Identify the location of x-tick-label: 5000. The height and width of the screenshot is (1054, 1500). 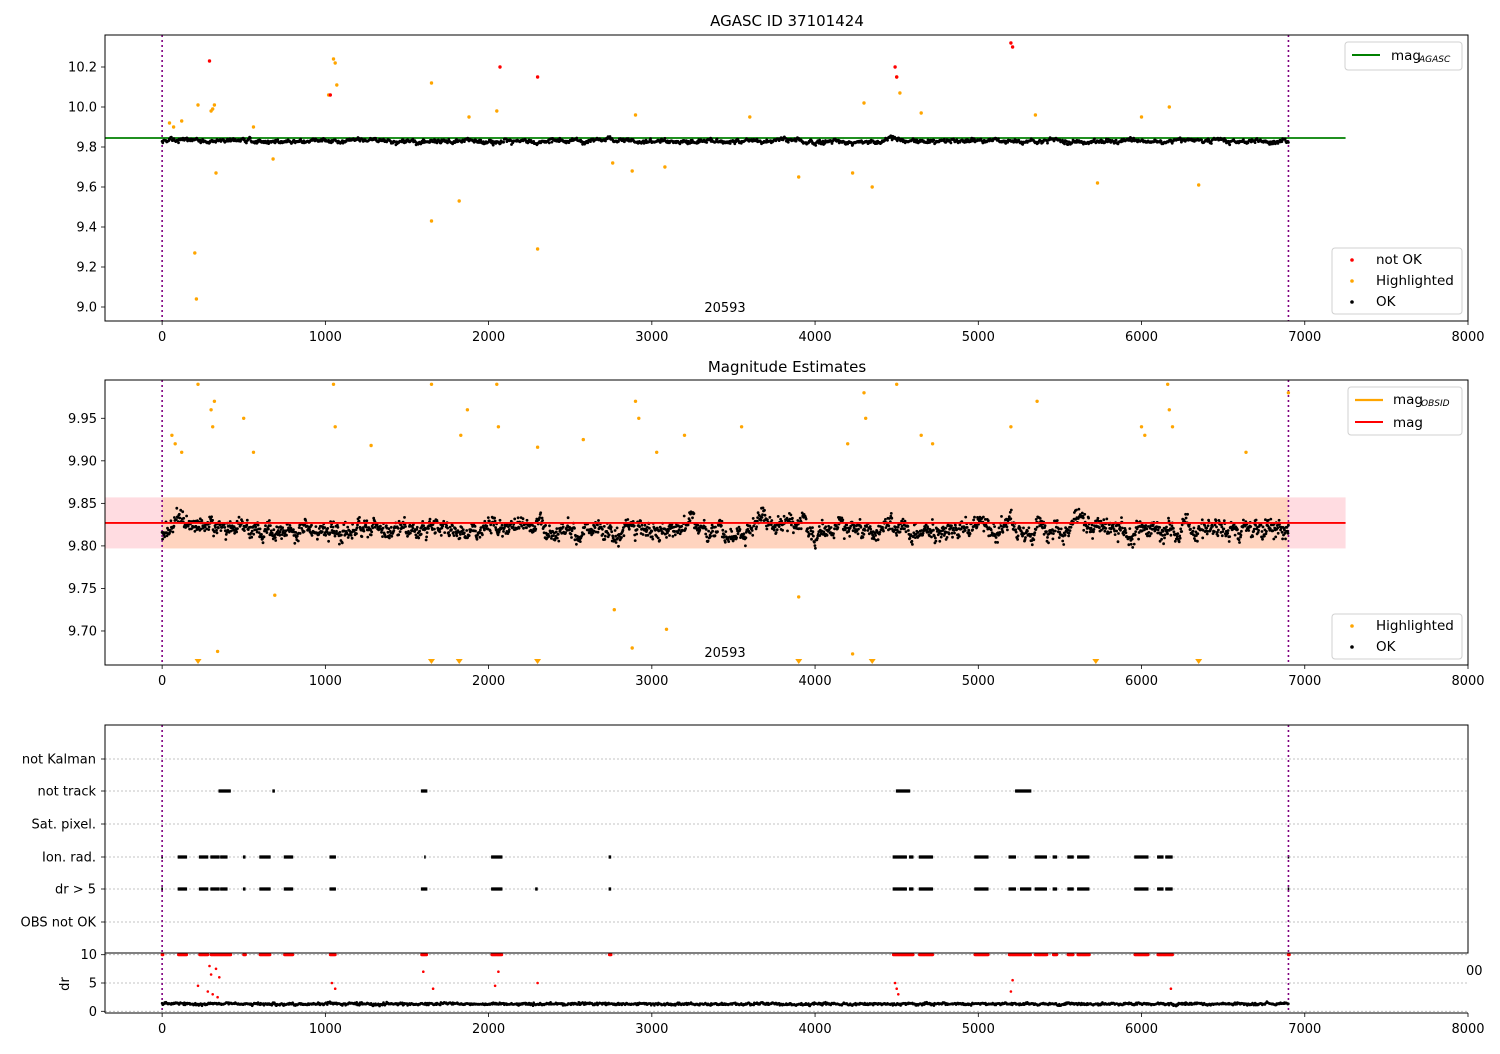
(978, 681).